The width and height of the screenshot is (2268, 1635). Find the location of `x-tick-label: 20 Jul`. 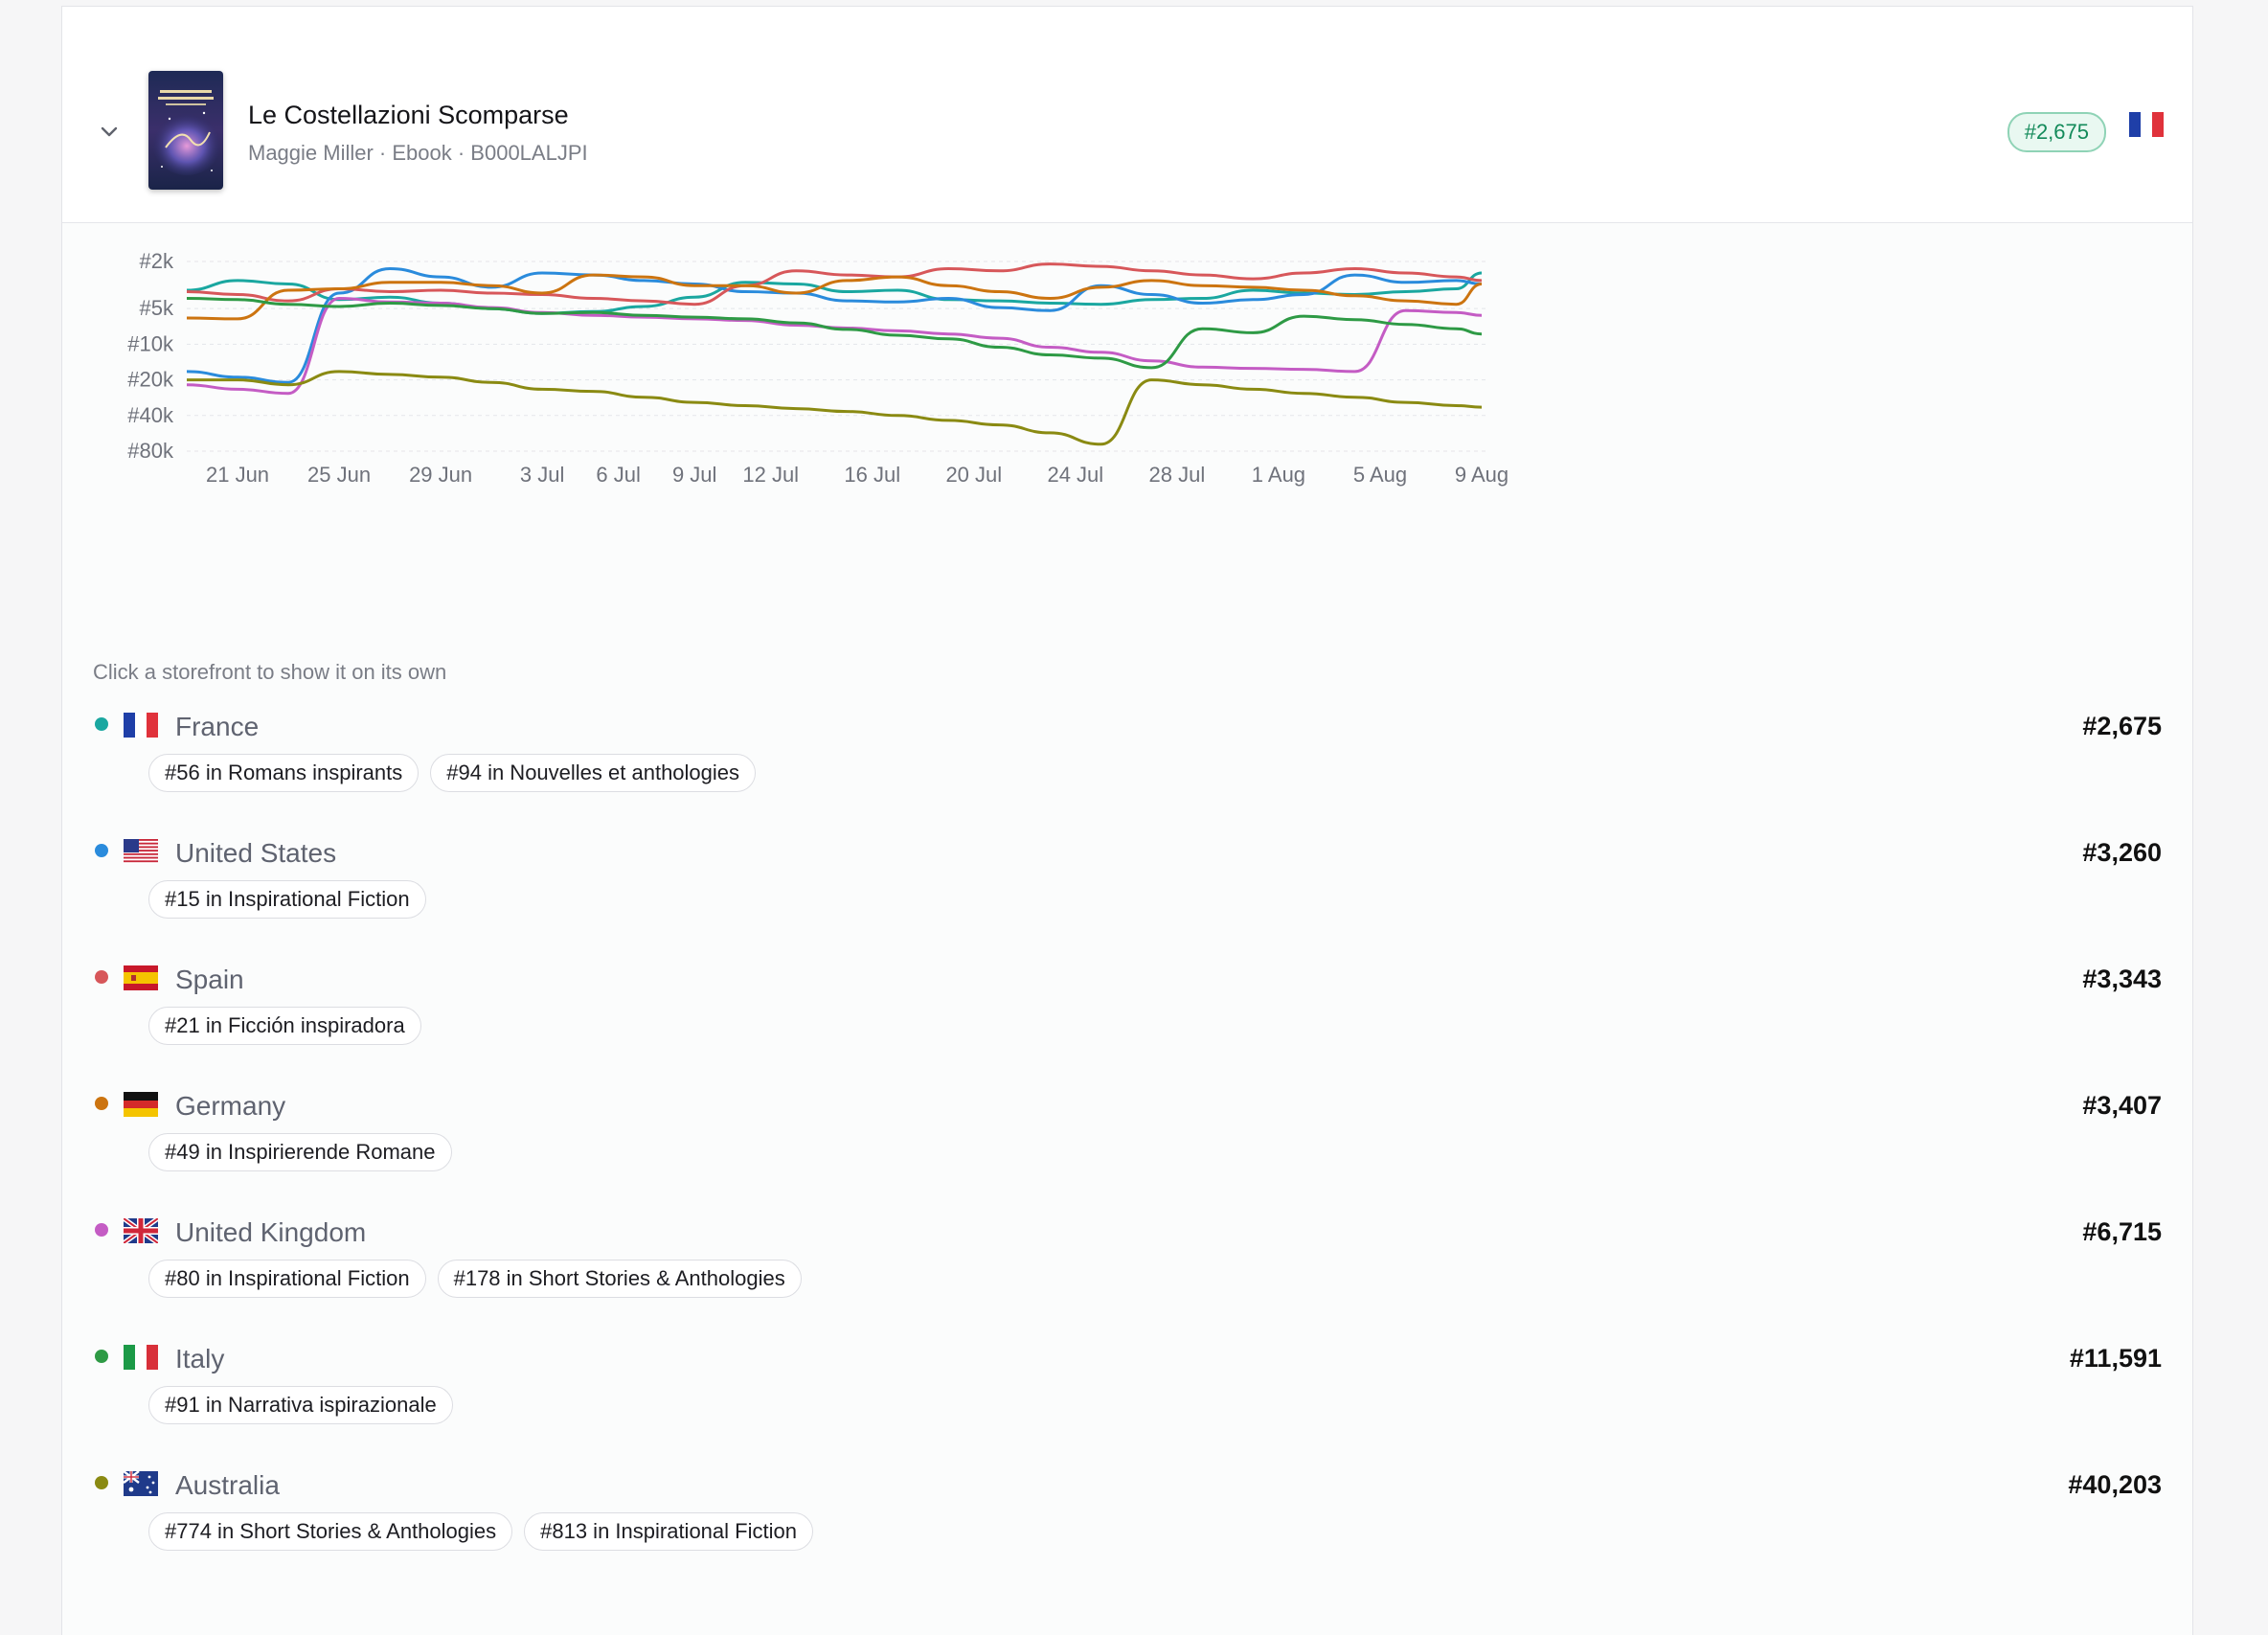

x-tick-label: 20 Jul is located at coordinates (973, 475).